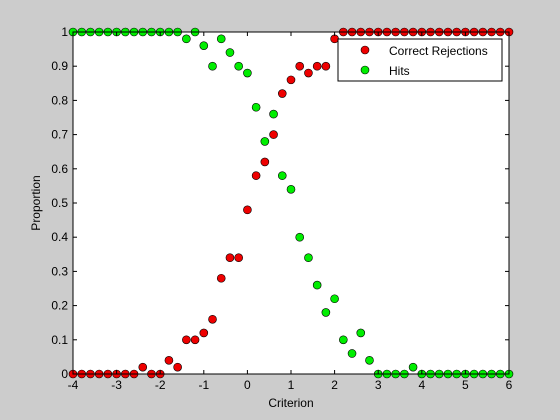  Describe the element at coordinates (438, 51) in the screenshot. I see `legend-label-correct-rejections: Correct Rejections` at that location.